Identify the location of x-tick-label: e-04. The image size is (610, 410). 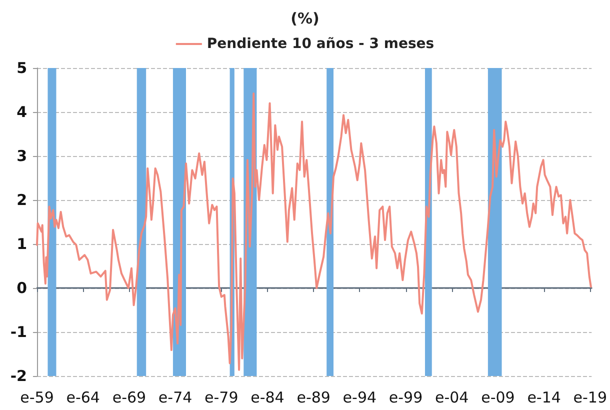
(451, 397).